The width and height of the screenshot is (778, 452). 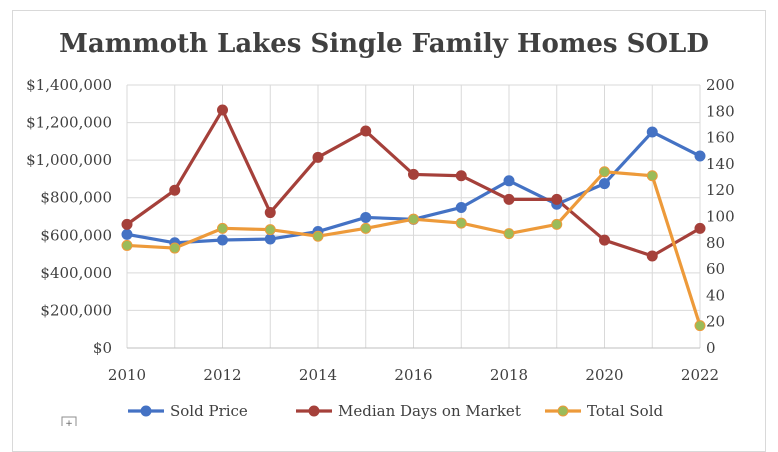 What do you see at coordinates (720, 190) in the screenshot?
I see `right-tick-label: 120` at bounding box center [720, 190].